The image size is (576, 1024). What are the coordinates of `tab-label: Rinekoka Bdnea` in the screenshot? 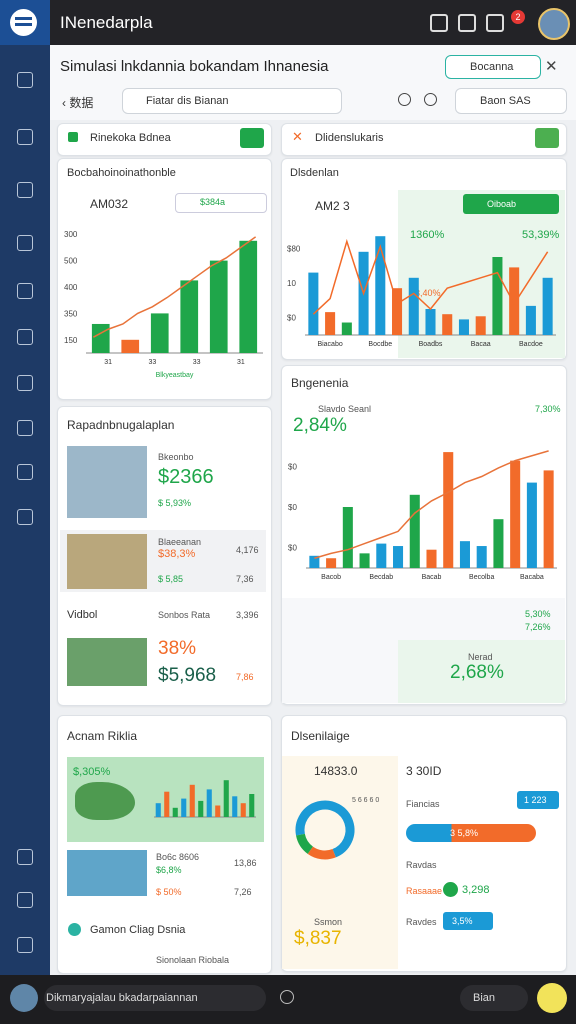 It's located at (130, 138).